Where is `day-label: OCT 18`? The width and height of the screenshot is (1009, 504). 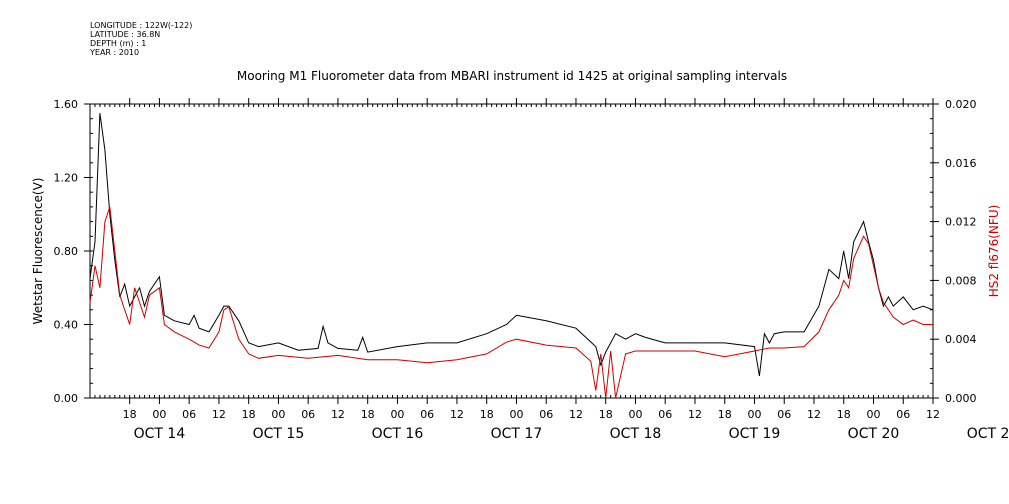 day-label: OCT 18 is located at coordinates (636, 434).